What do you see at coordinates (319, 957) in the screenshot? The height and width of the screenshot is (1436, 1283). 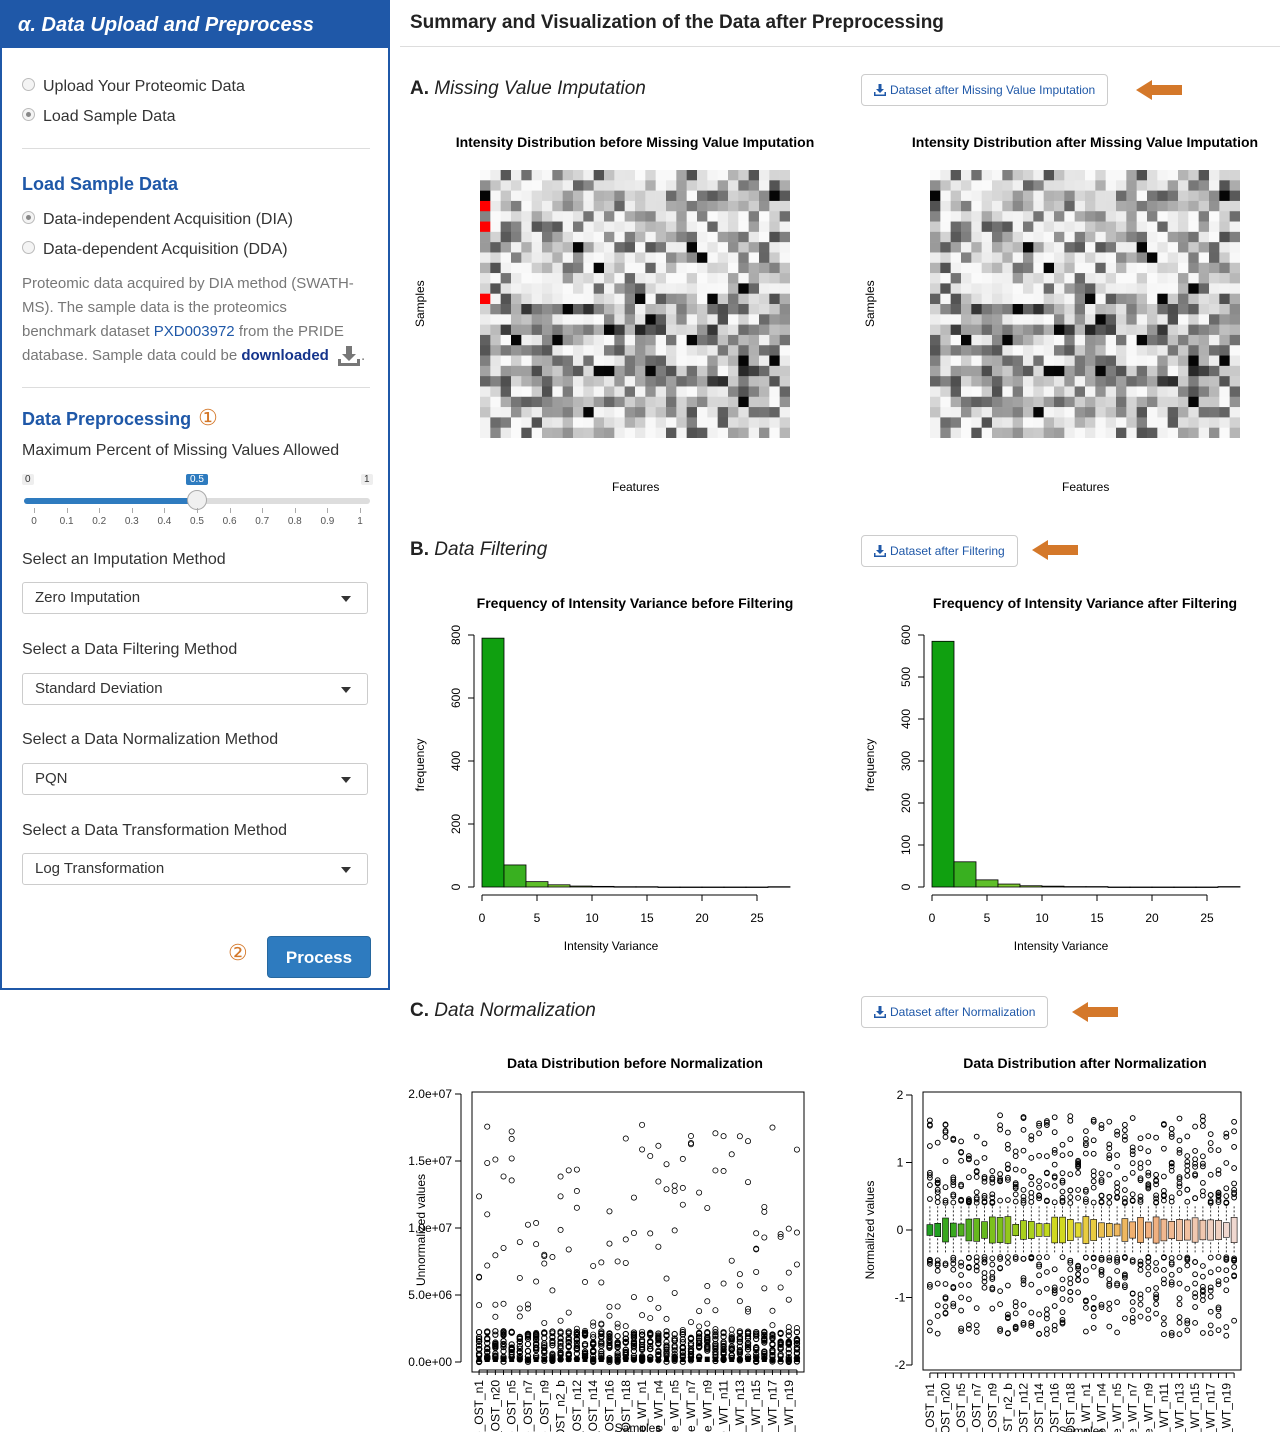 I see `process-button: Process` at bounding box center [319, 957].